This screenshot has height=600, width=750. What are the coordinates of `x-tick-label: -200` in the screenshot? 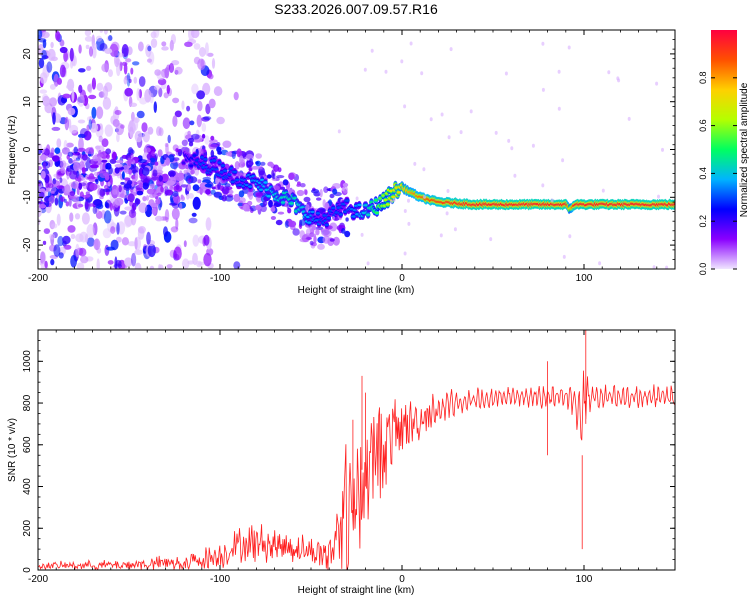 It's located at (38, 579).